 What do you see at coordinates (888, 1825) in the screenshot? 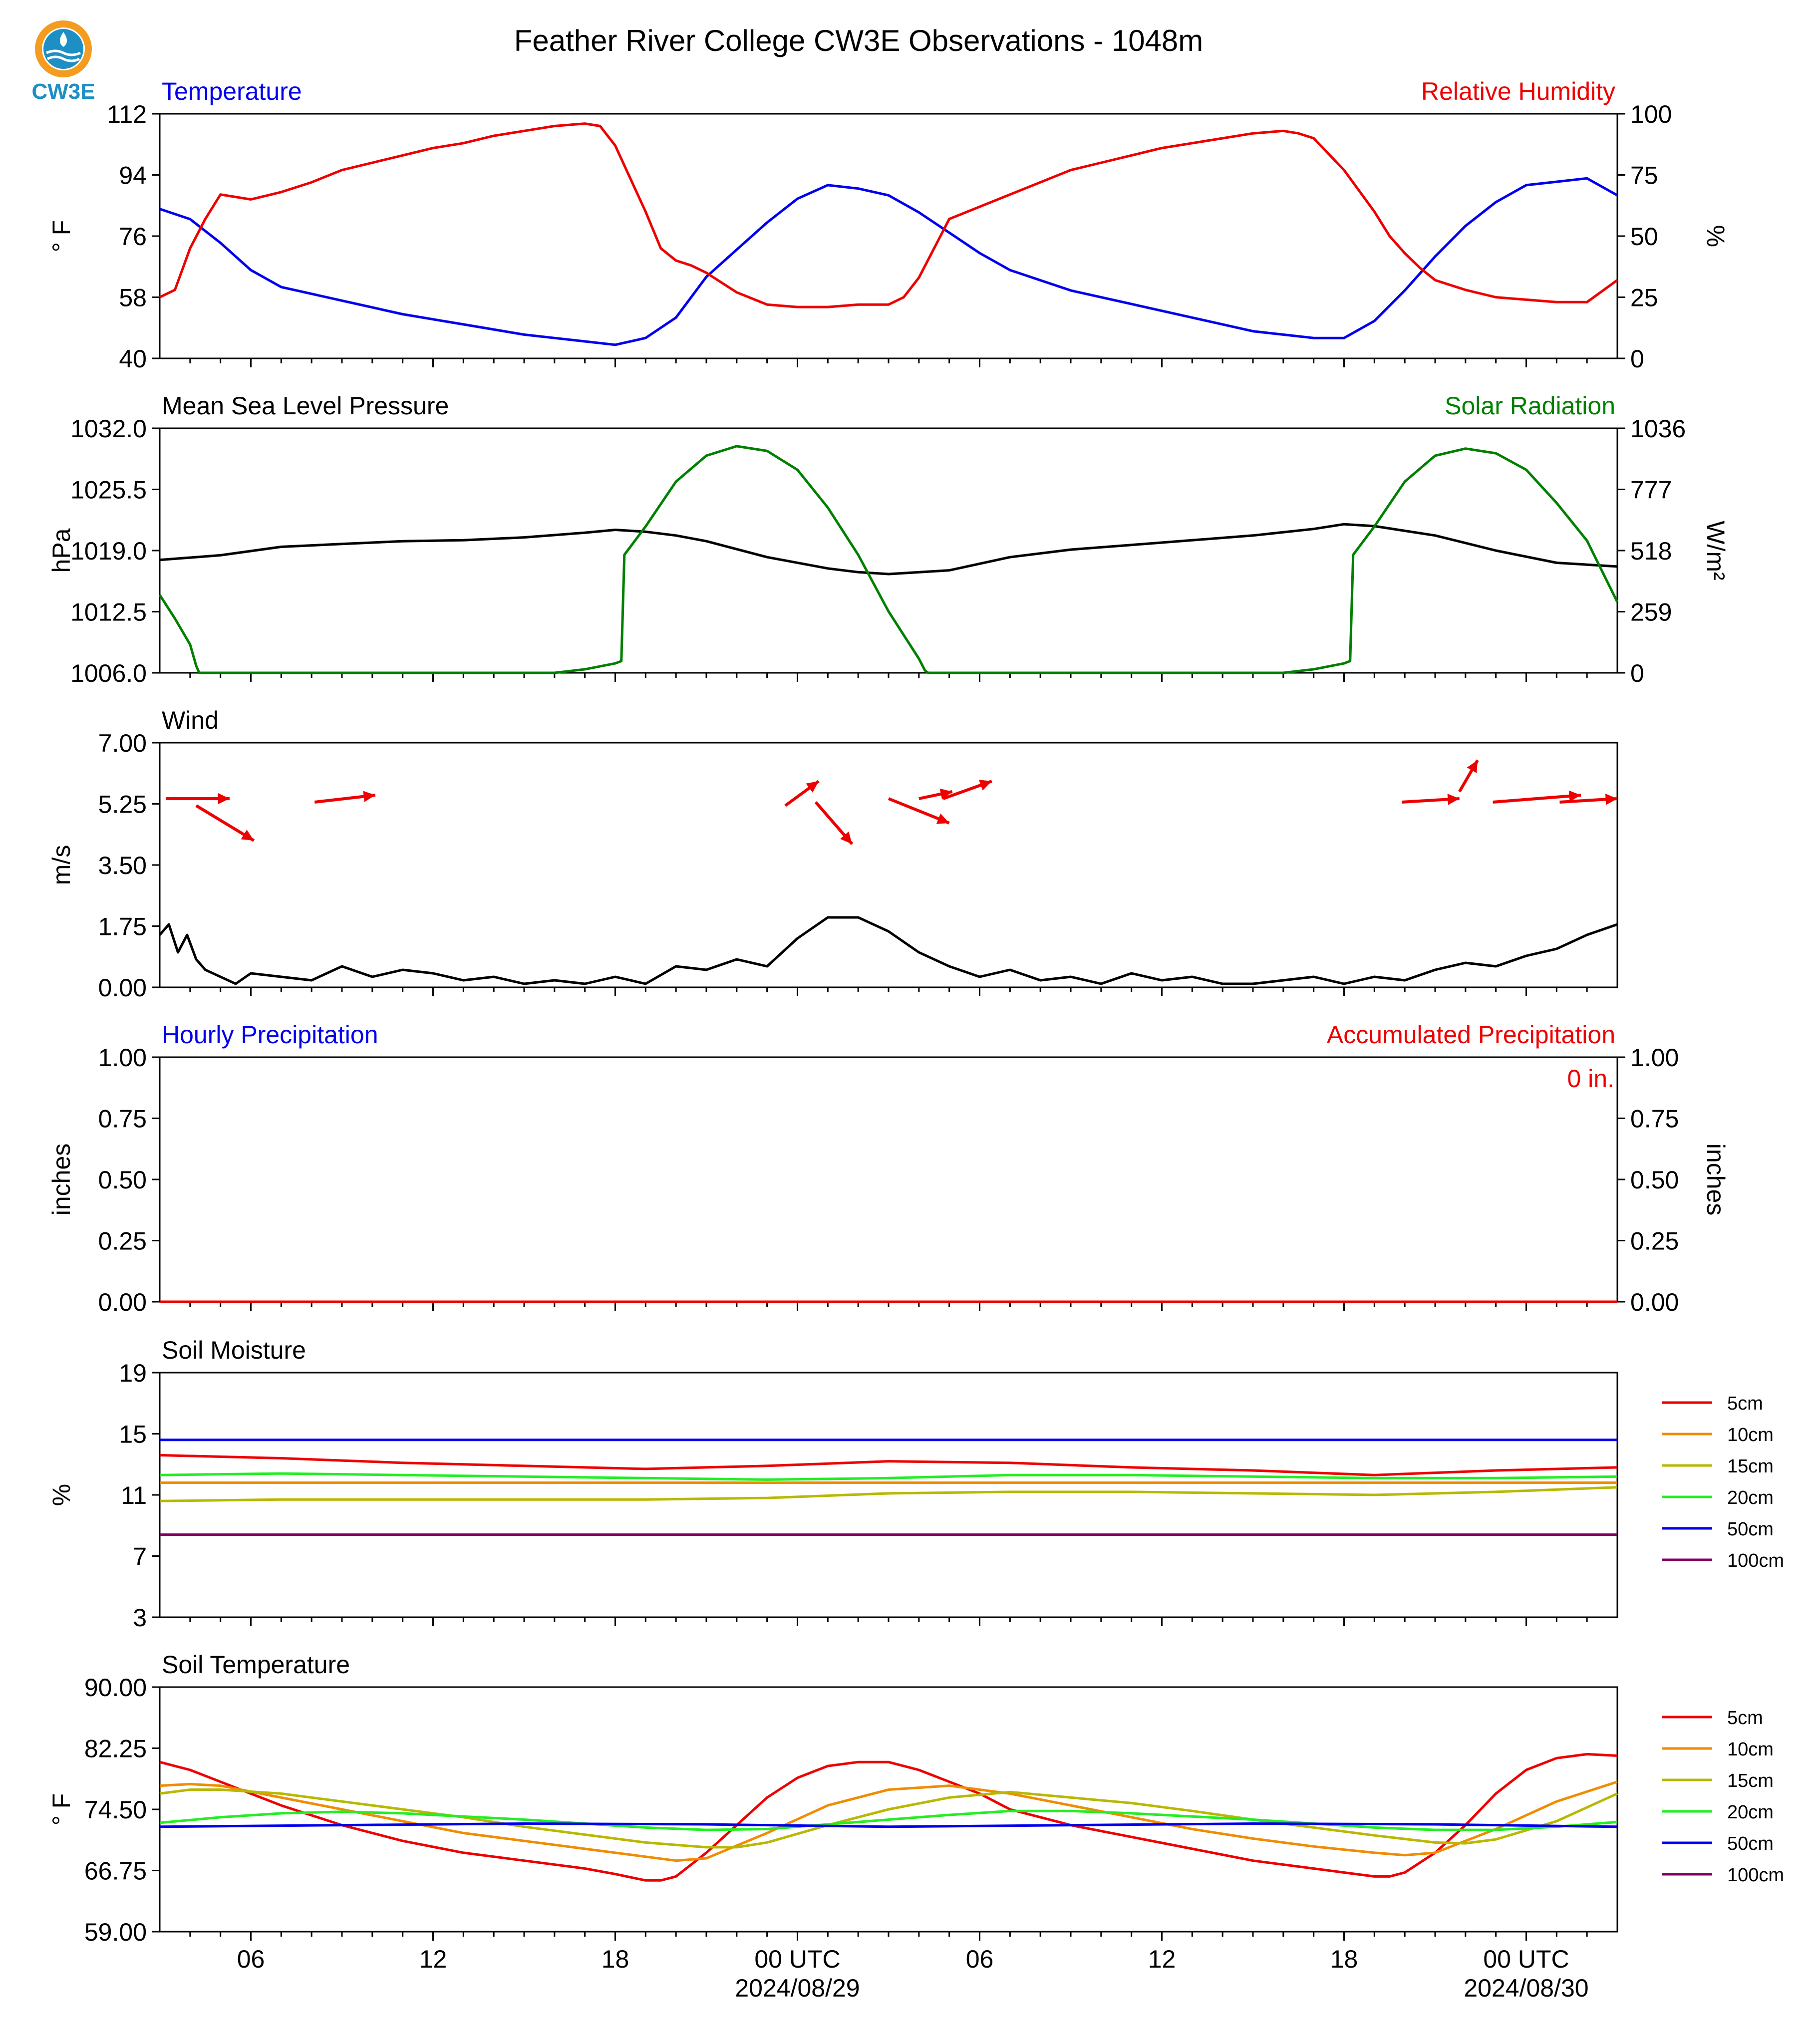
I see `series-line-50cm` at bounding box center [888, 1825].